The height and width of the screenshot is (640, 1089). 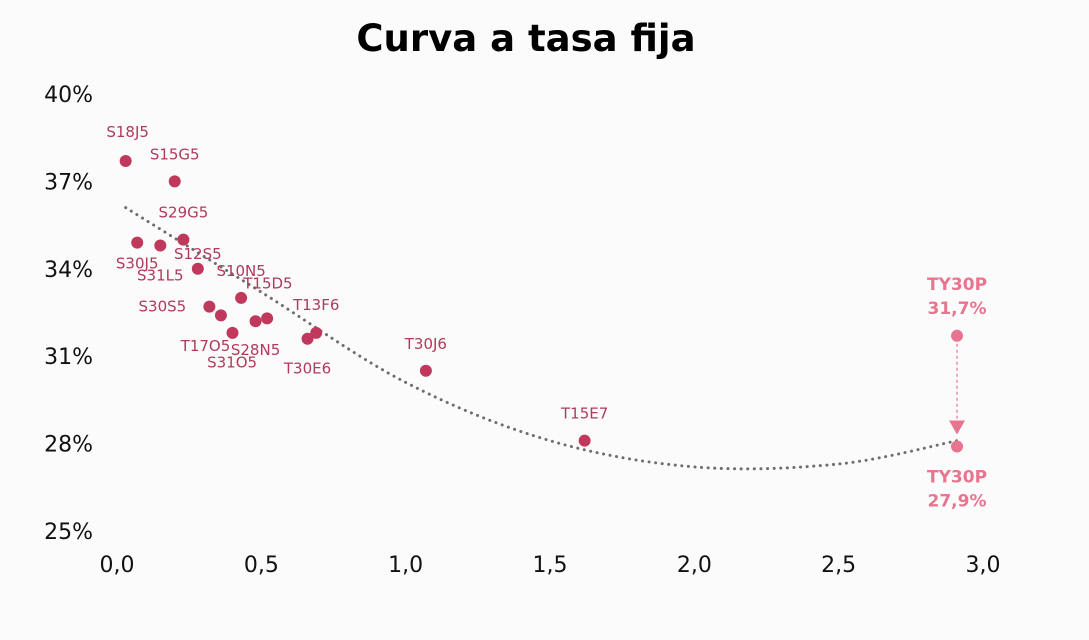 What do you see at coordinates (68, 532) in the screenshot?
I see `y-tick-label: 25%` at bounding box center [68, 532].